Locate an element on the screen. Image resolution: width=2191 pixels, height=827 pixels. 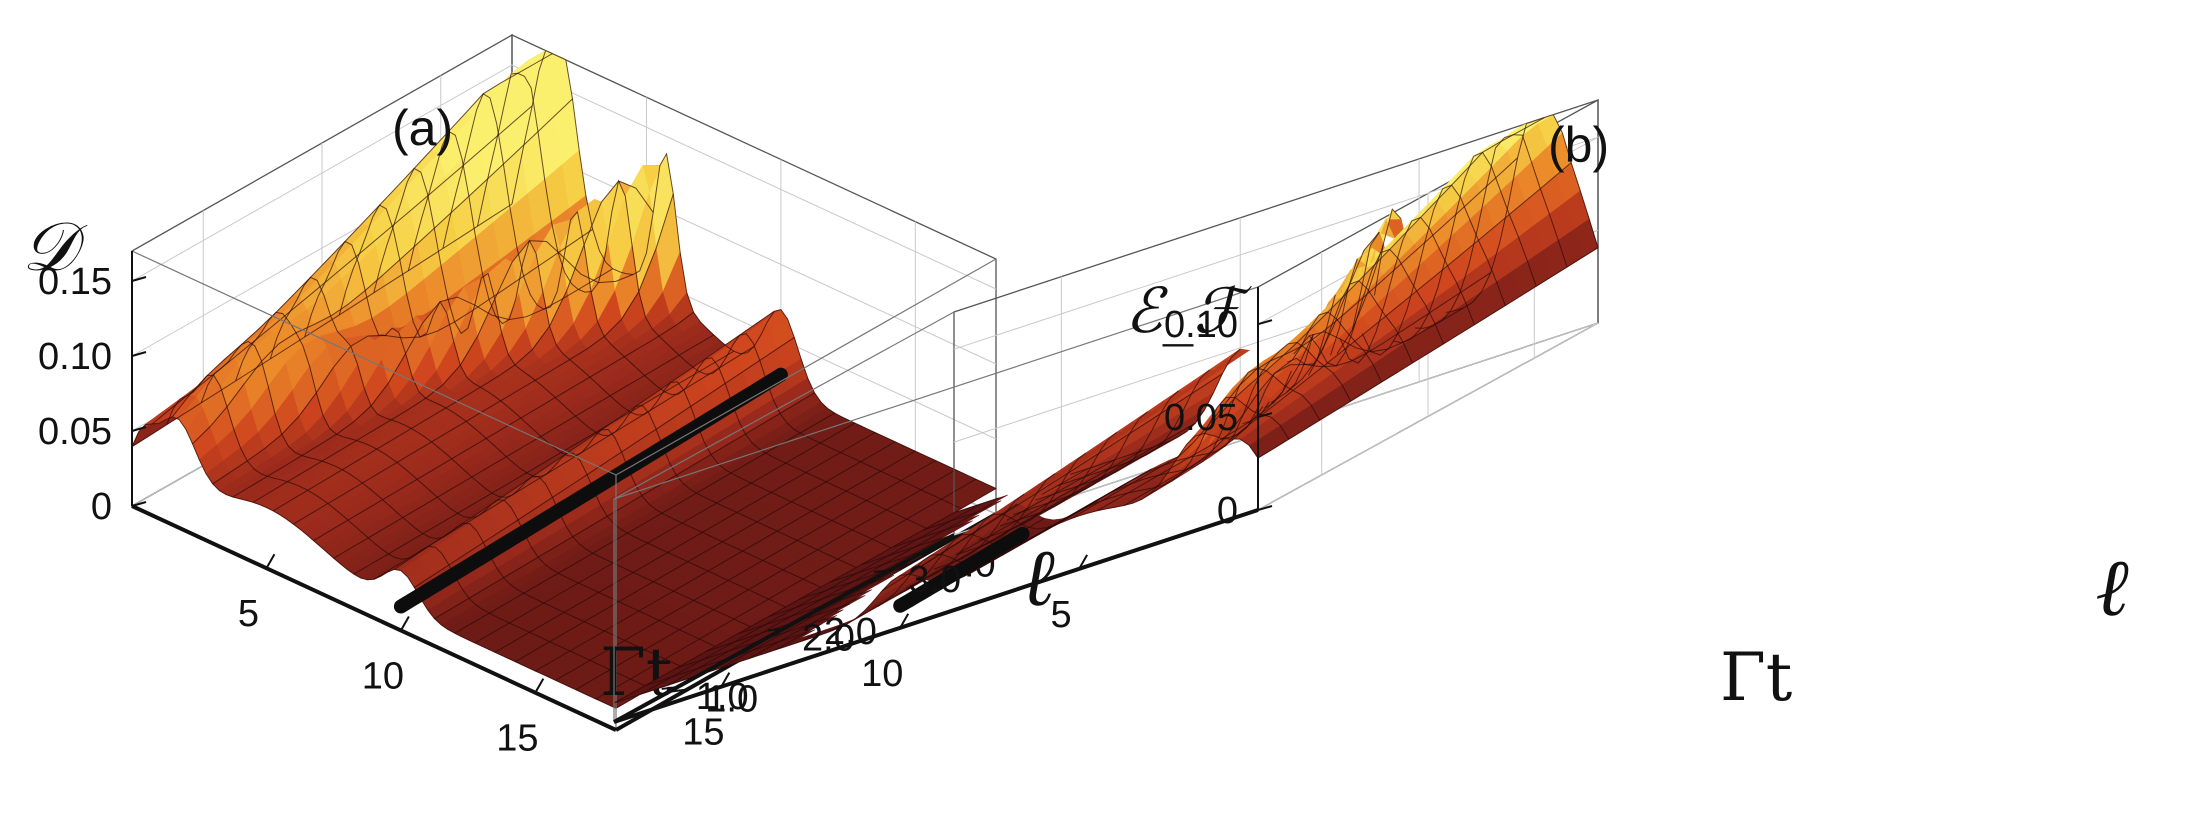
z-axis-label: ℰ_ℱ is located at coordinates (1189, 310).